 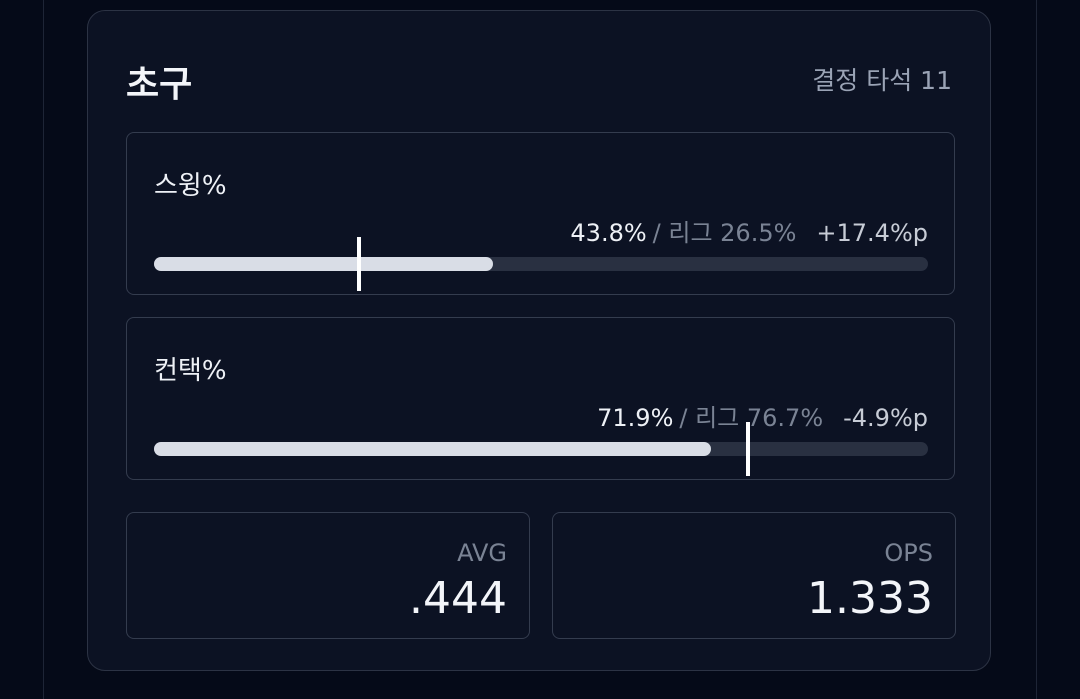 I want to click on metric-values: 43.8% / 리그 26.5% +17.4%p, so click(x=749, y=230).